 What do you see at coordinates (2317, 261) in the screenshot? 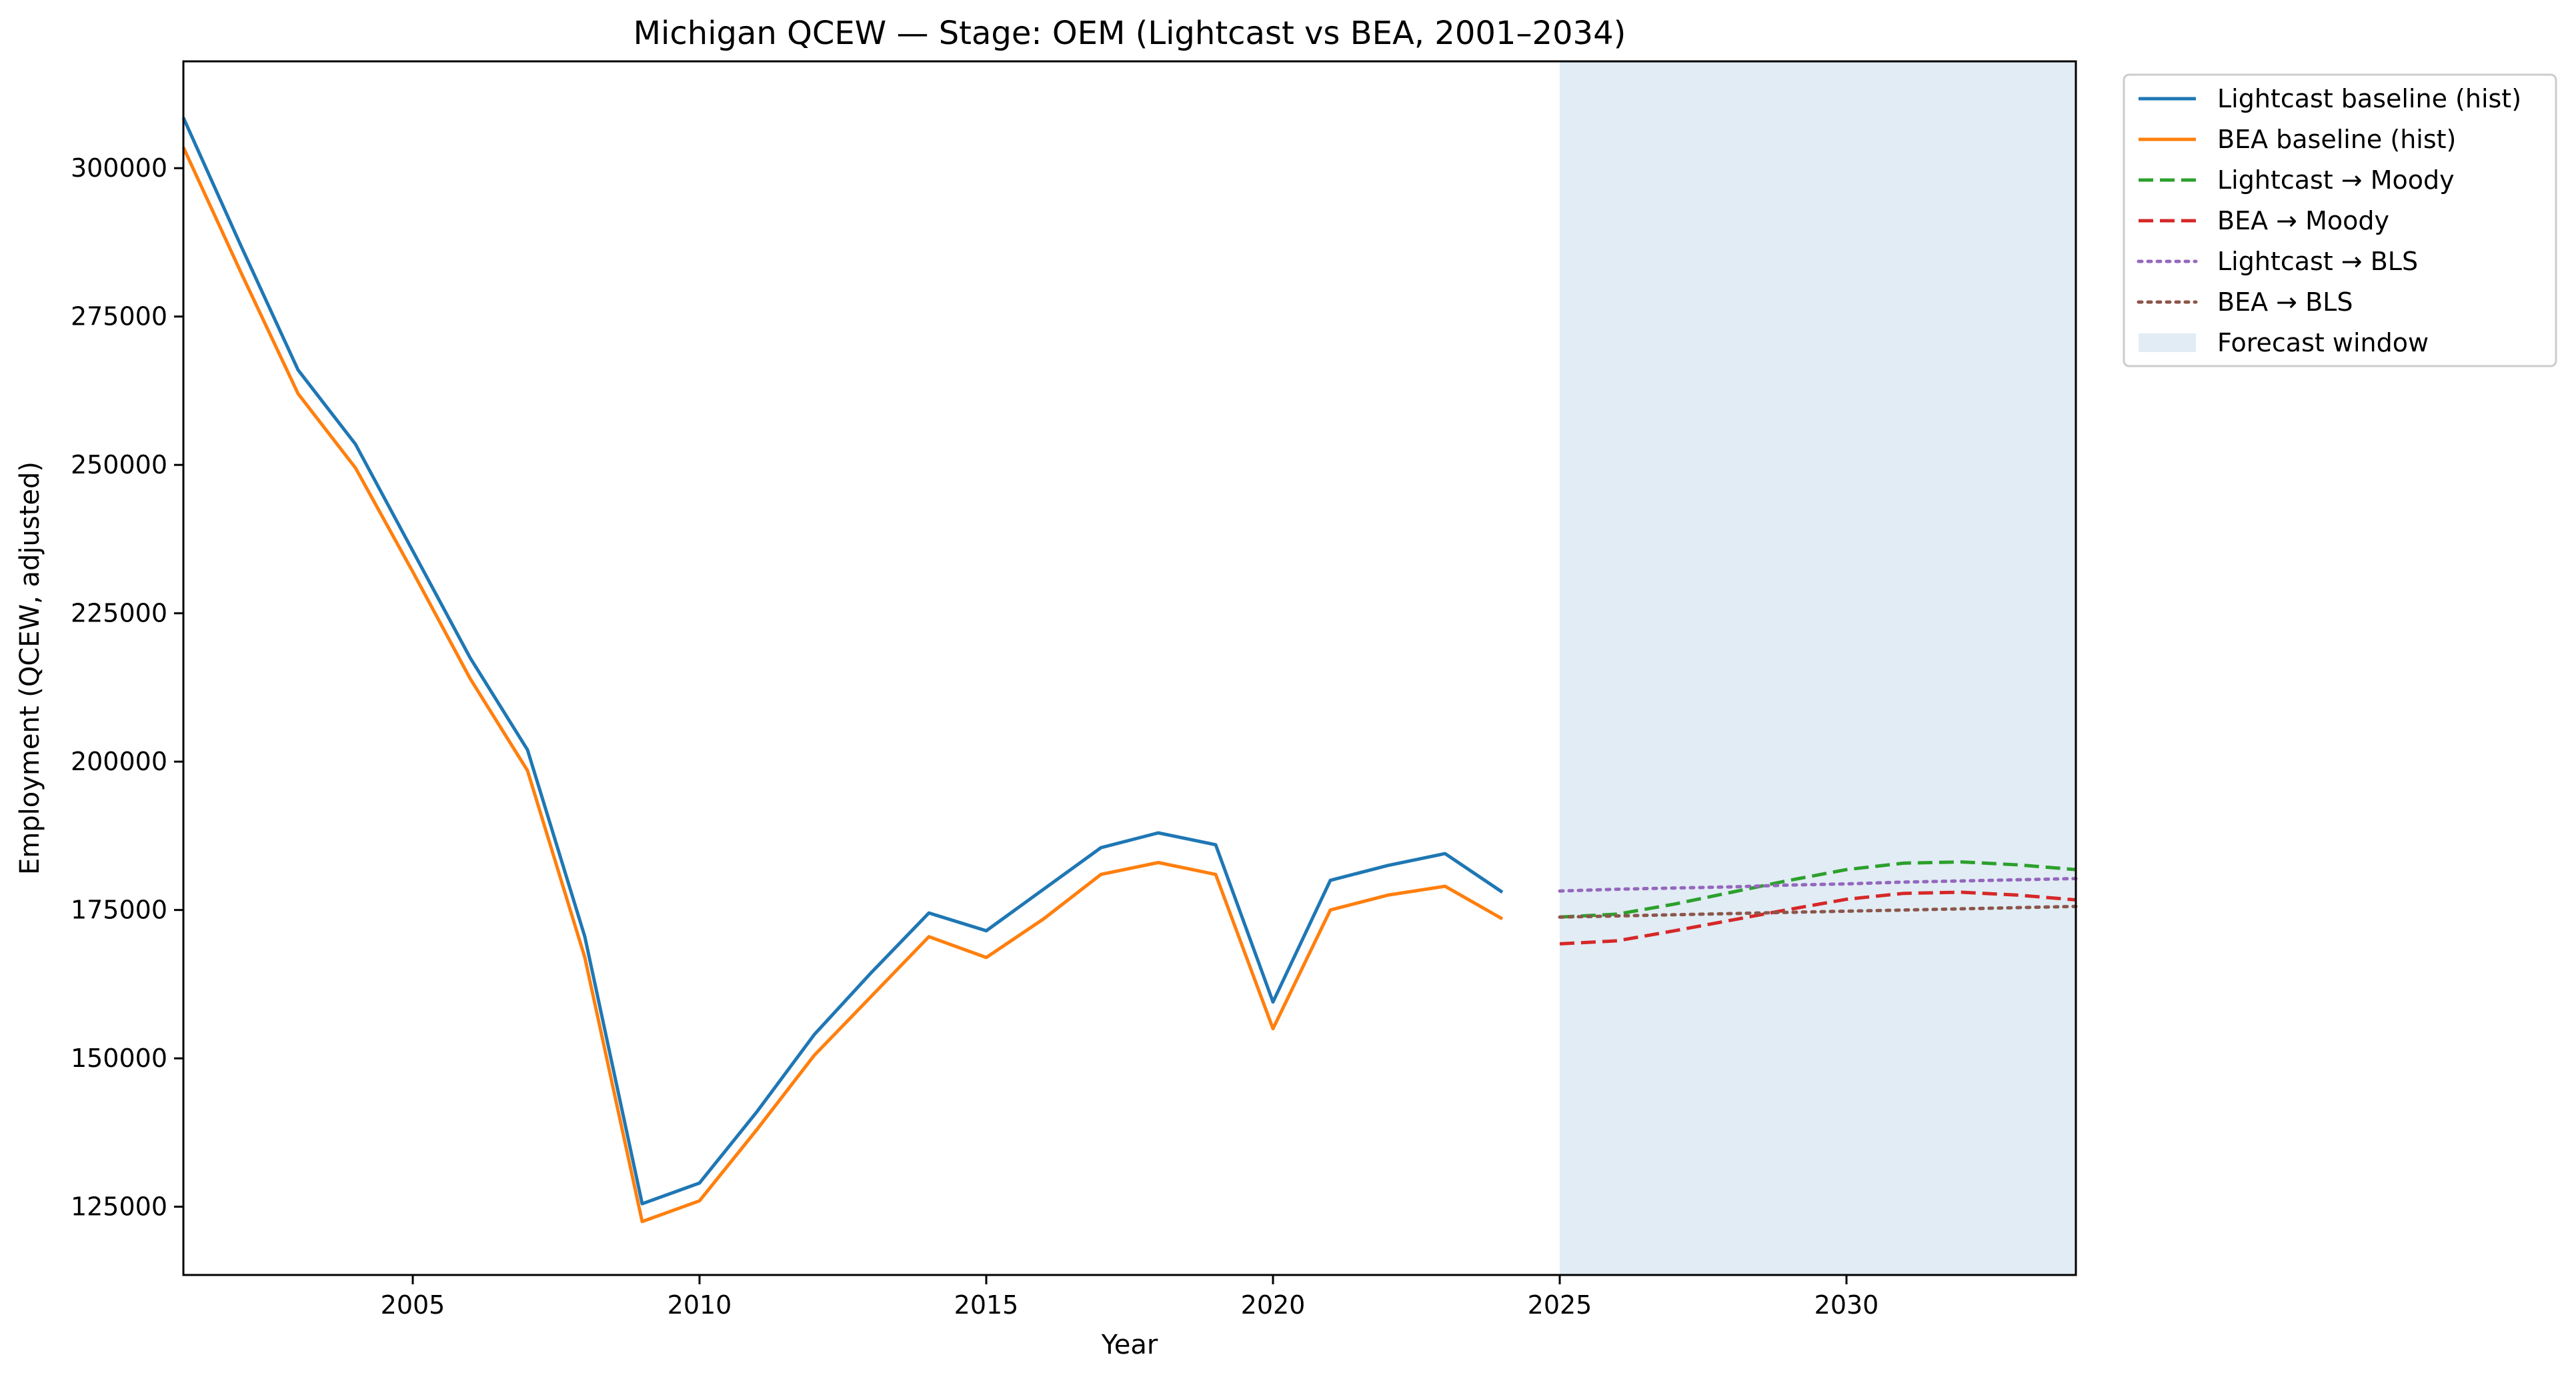
I see `legend-label: Lightcast → BLS` at bounding box center [2317, 261].